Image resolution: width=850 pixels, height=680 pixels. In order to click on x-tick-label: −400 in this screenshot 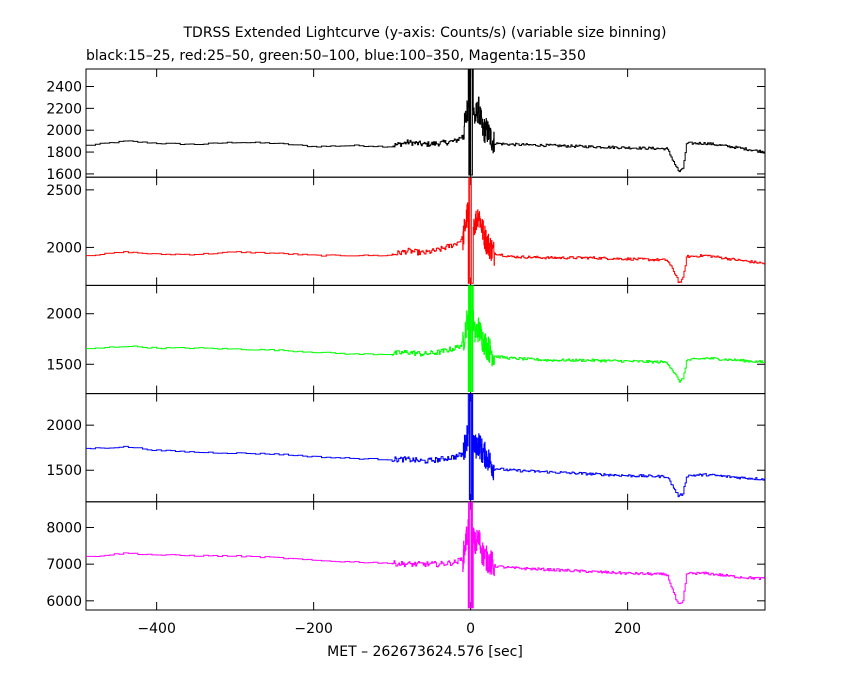, I will do `click(156, 629)`.